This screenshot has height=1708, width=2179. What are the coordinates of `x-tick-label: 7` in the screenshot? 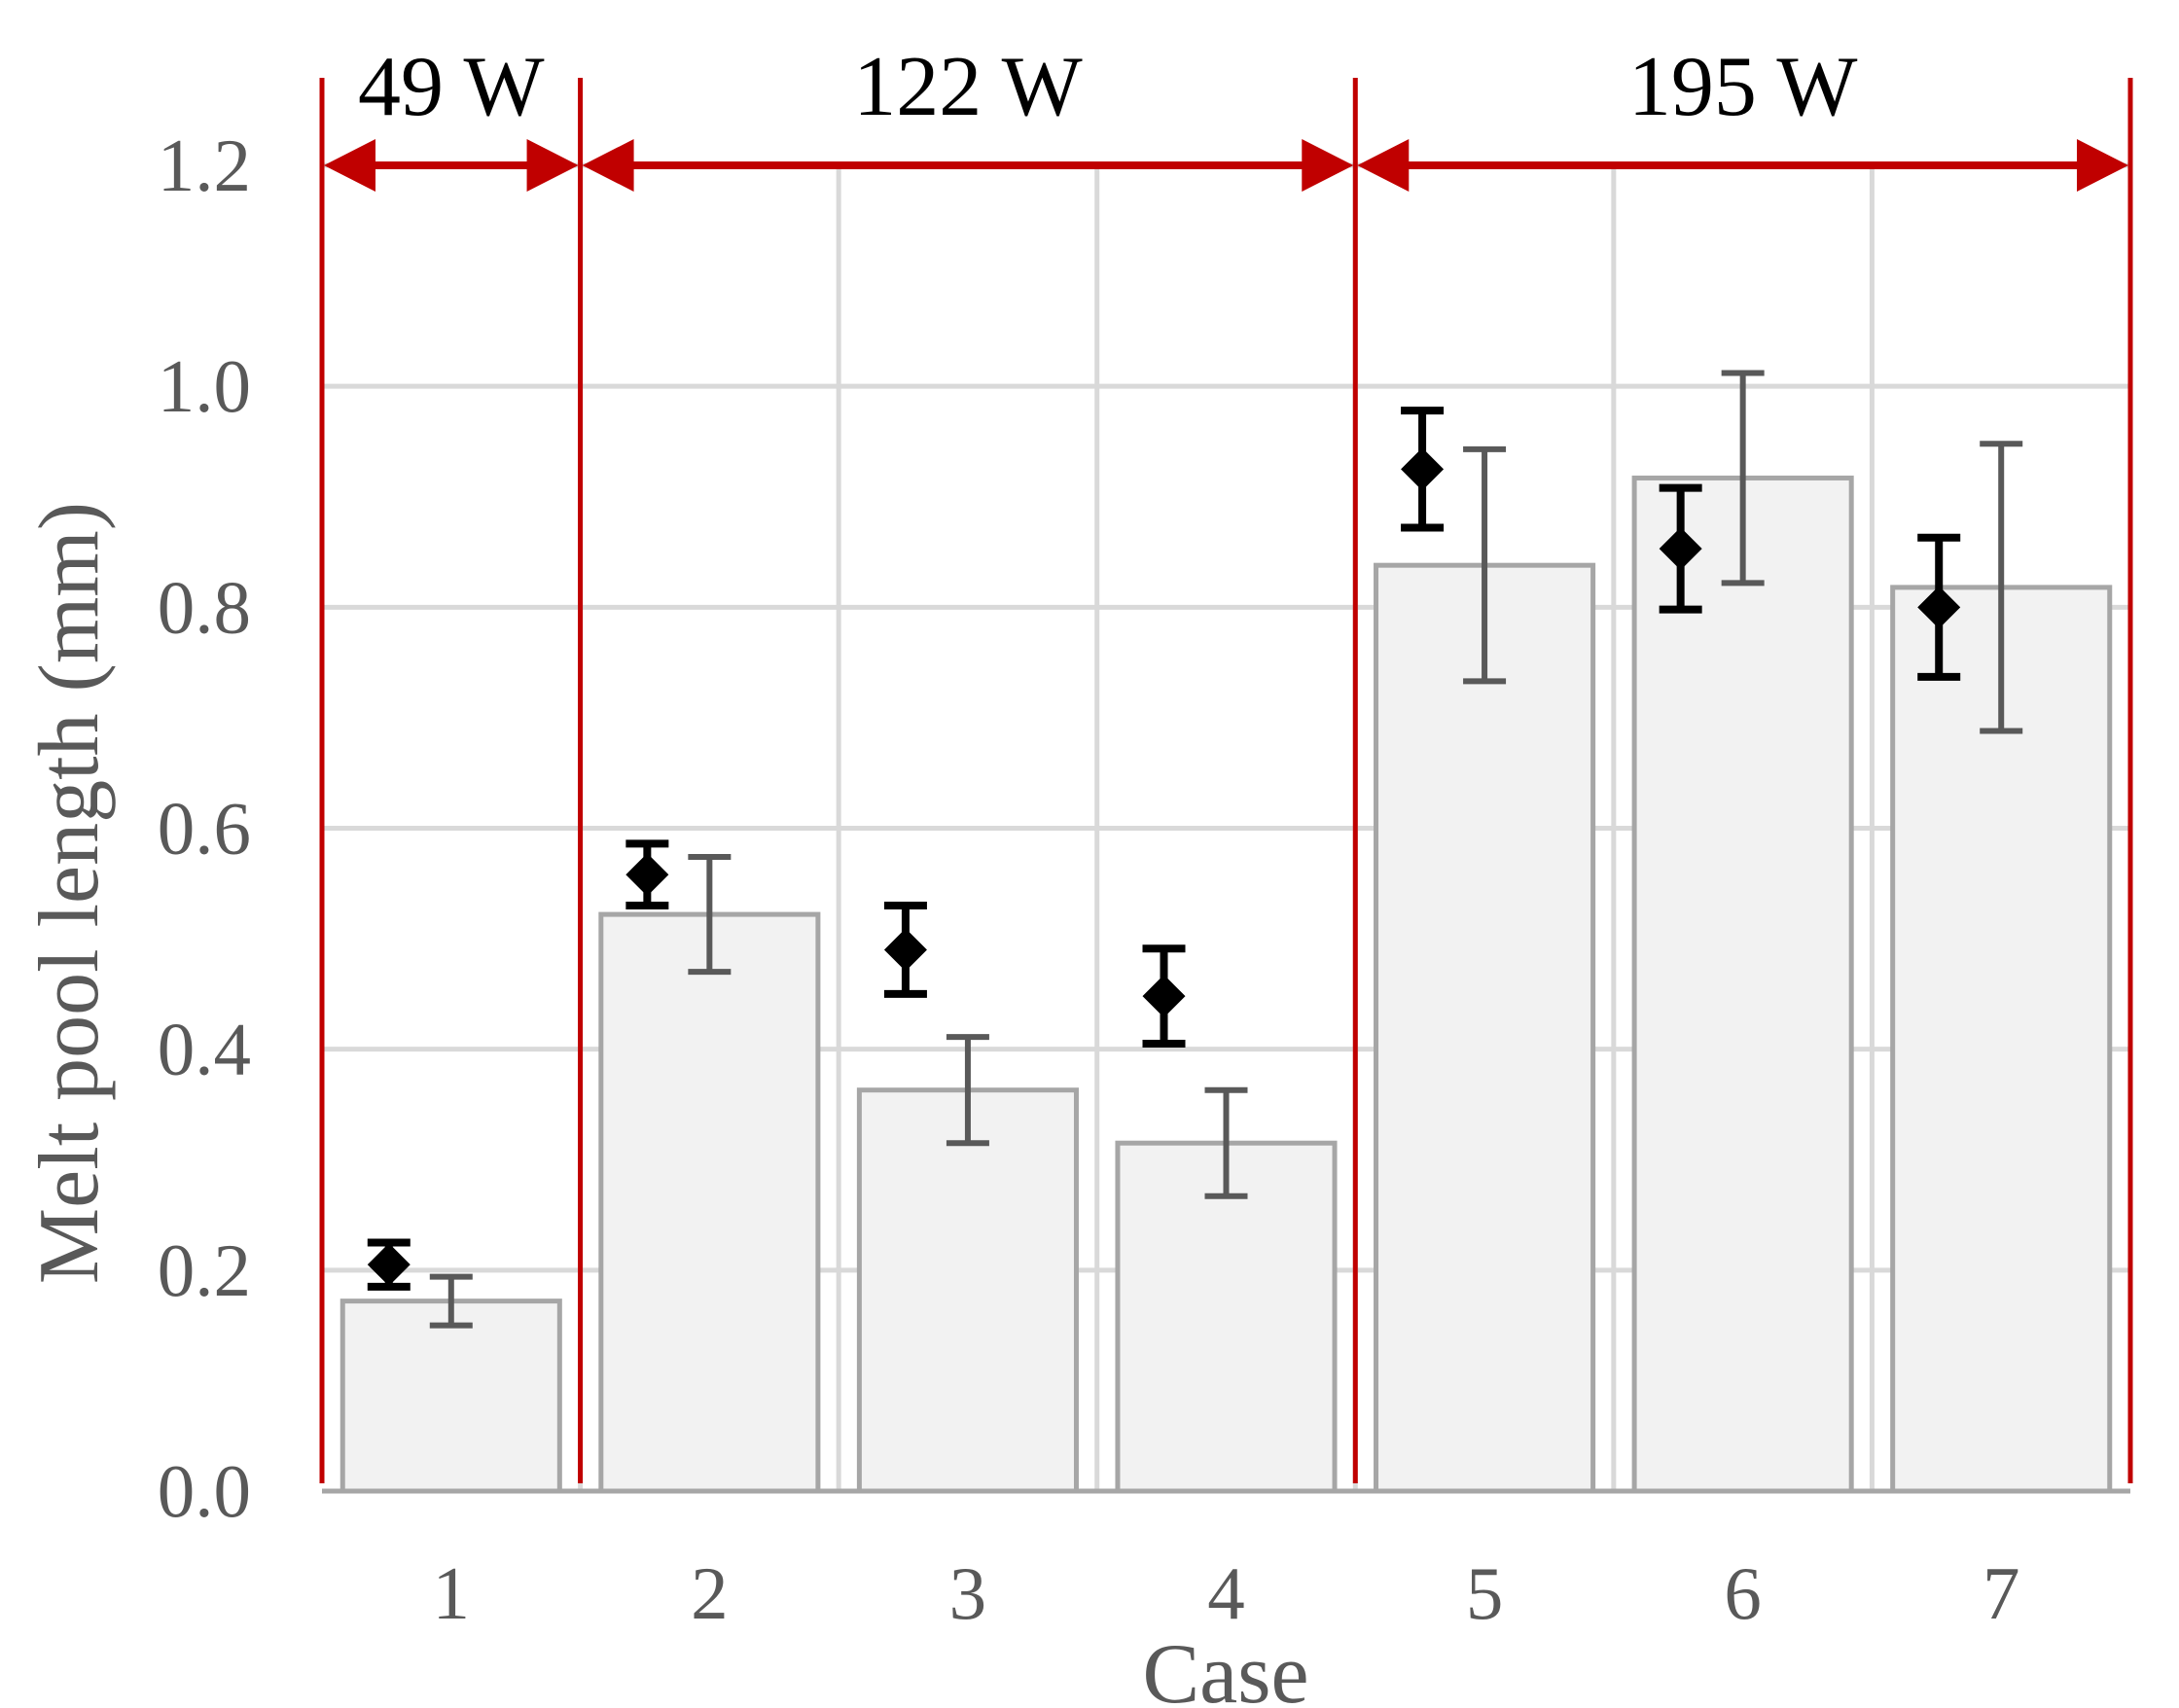 It's located at (2002, 1593).